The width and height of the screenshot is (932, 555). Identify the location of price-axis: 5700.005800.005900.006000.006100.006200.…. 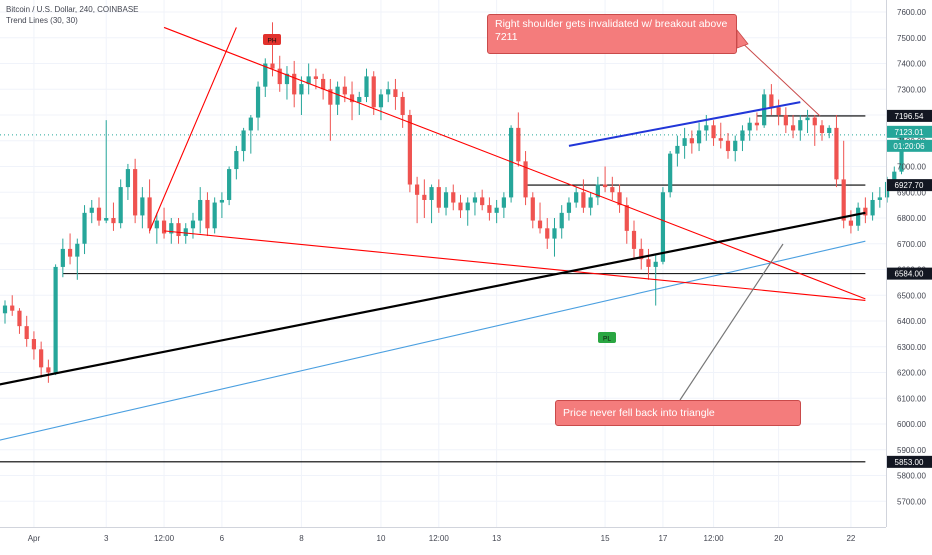
(909, 263).